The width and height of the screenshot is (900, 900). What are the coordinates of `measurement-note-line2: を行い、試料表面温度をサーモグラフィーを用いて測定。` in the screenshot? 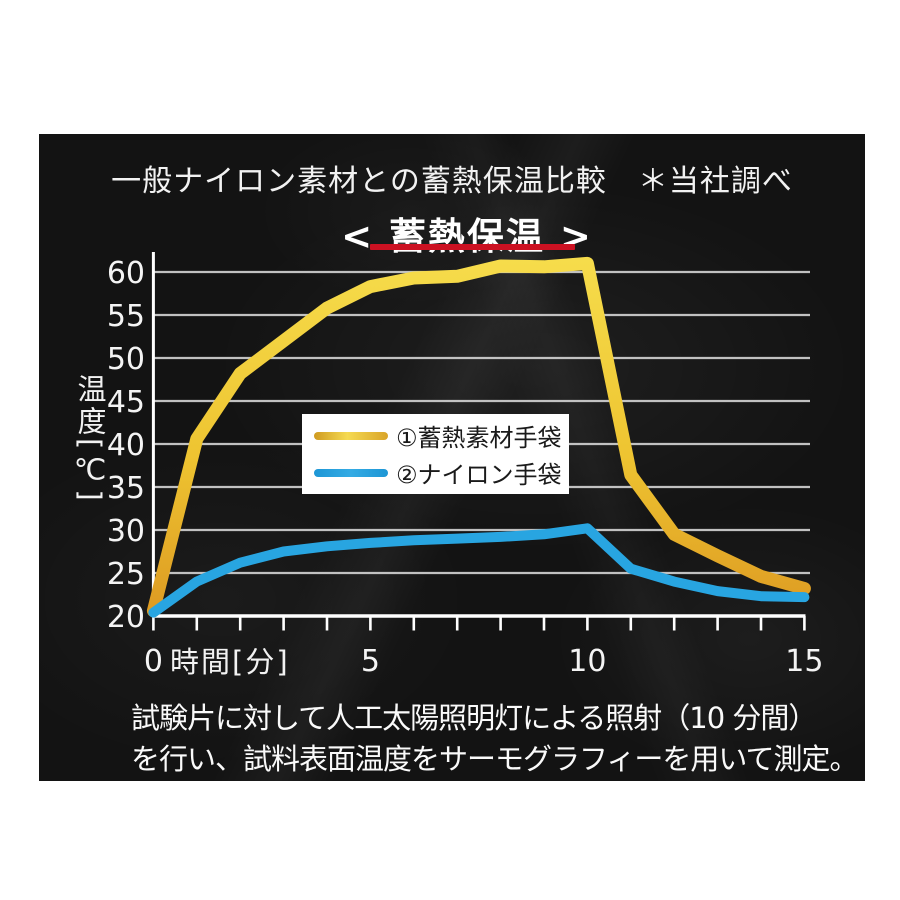 It's located at (495, 759).